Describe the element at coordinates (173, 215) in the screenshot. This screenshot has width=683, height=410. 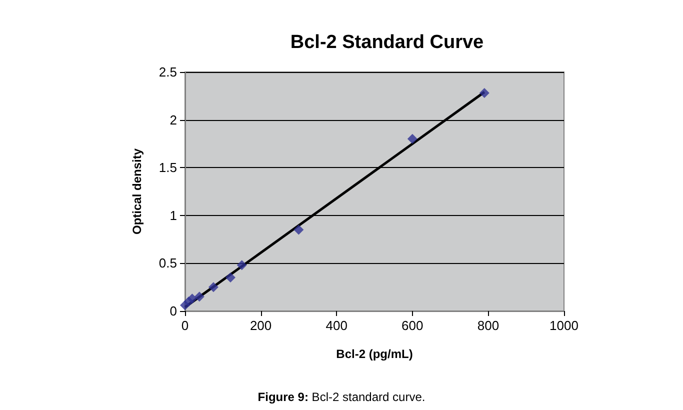
I see `y-tick-label: 1` at that location.